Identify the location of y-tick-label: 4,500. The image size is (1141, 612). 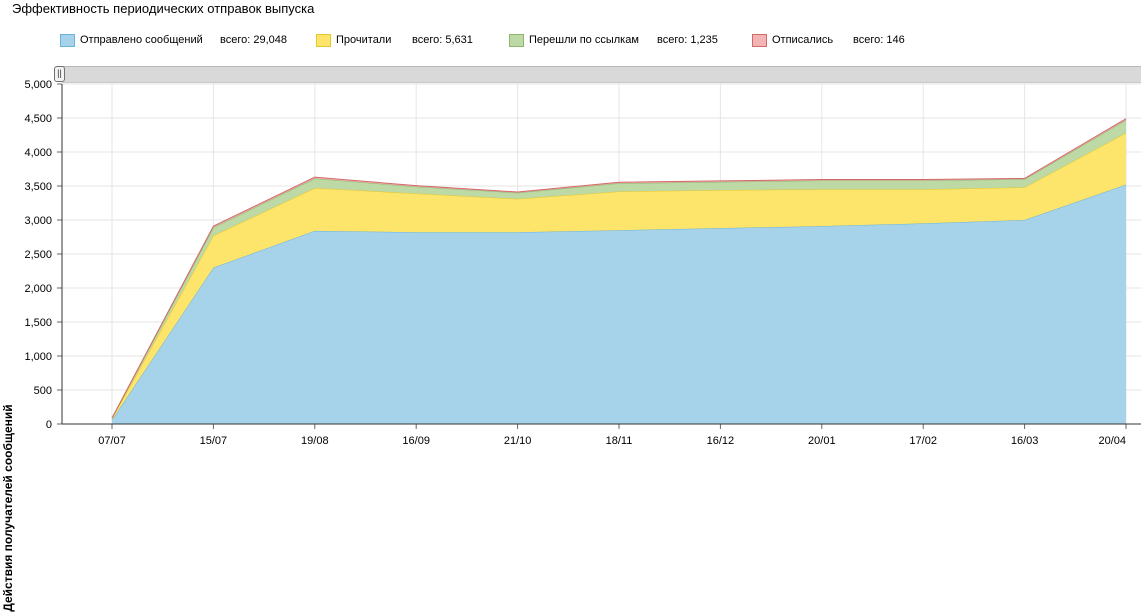
(38, 119).